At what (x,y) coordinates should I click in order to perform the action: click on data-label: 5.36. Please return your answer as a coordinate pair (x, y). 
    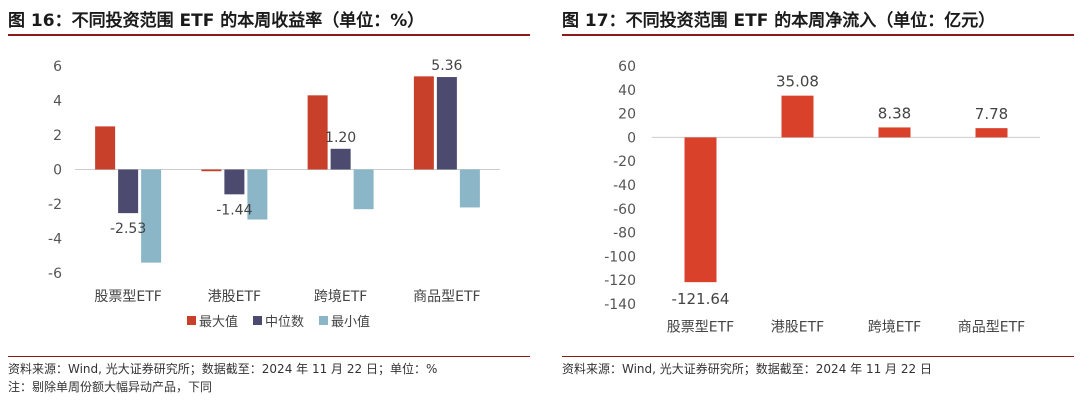
    Looking at the image, I should click on (446, 66).